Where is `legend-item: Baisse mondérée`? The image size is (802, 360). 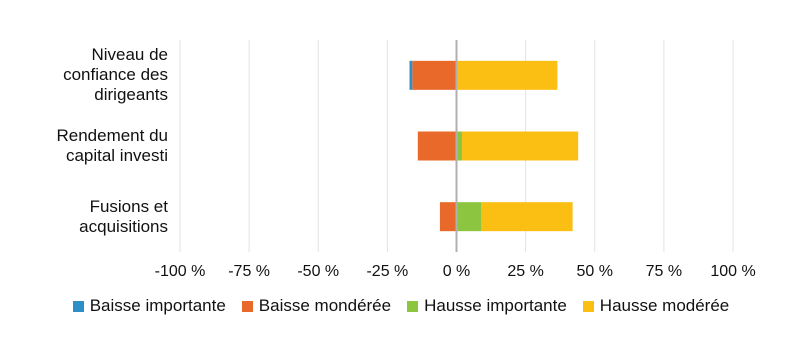 legend-item: Baisse mondérée is located at coordinates (316, 306).